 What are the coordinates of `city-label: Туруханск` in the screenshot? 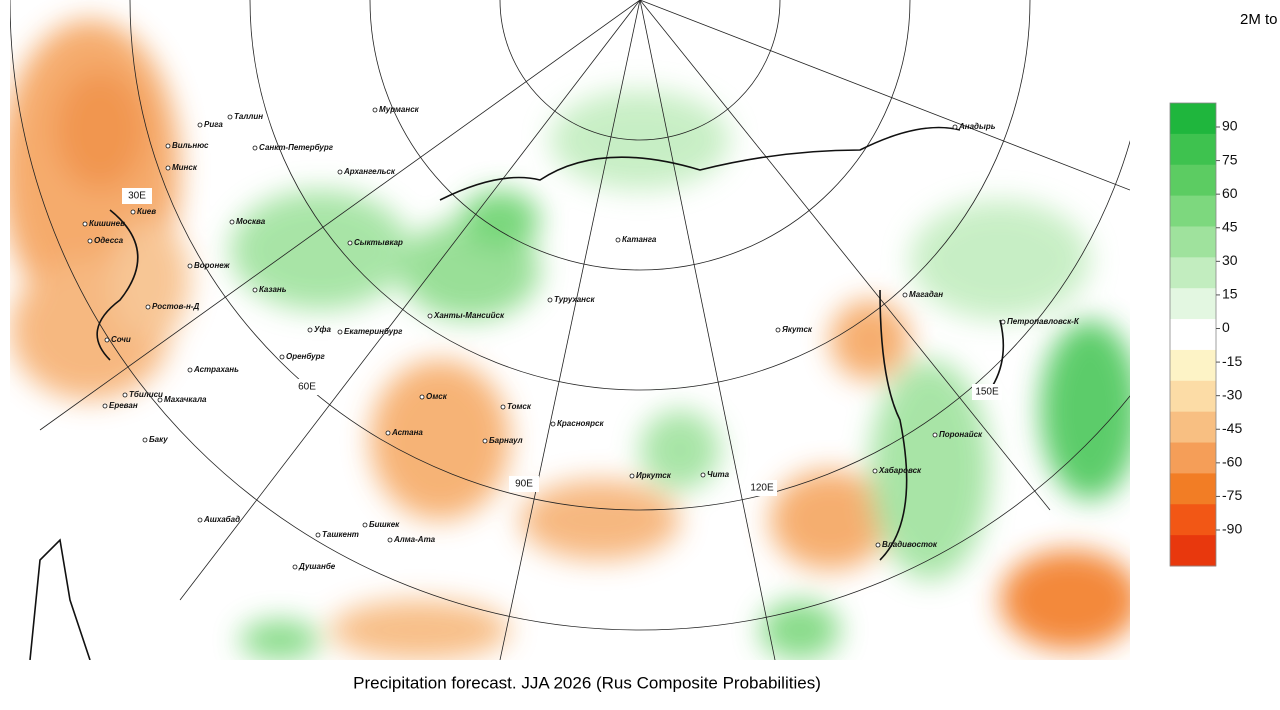 It's located at (574, 299).